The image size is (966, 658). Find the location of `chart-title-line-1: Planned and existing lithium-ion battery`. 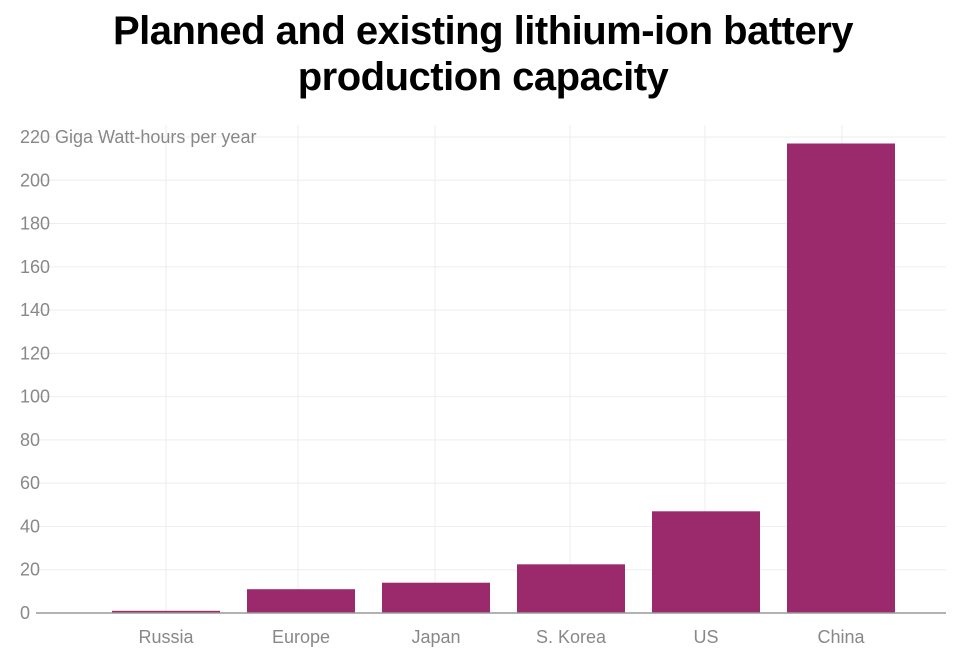

chart-title-line-1: Planned and existing lithium-ion battery is located at coordinates (483, 31).